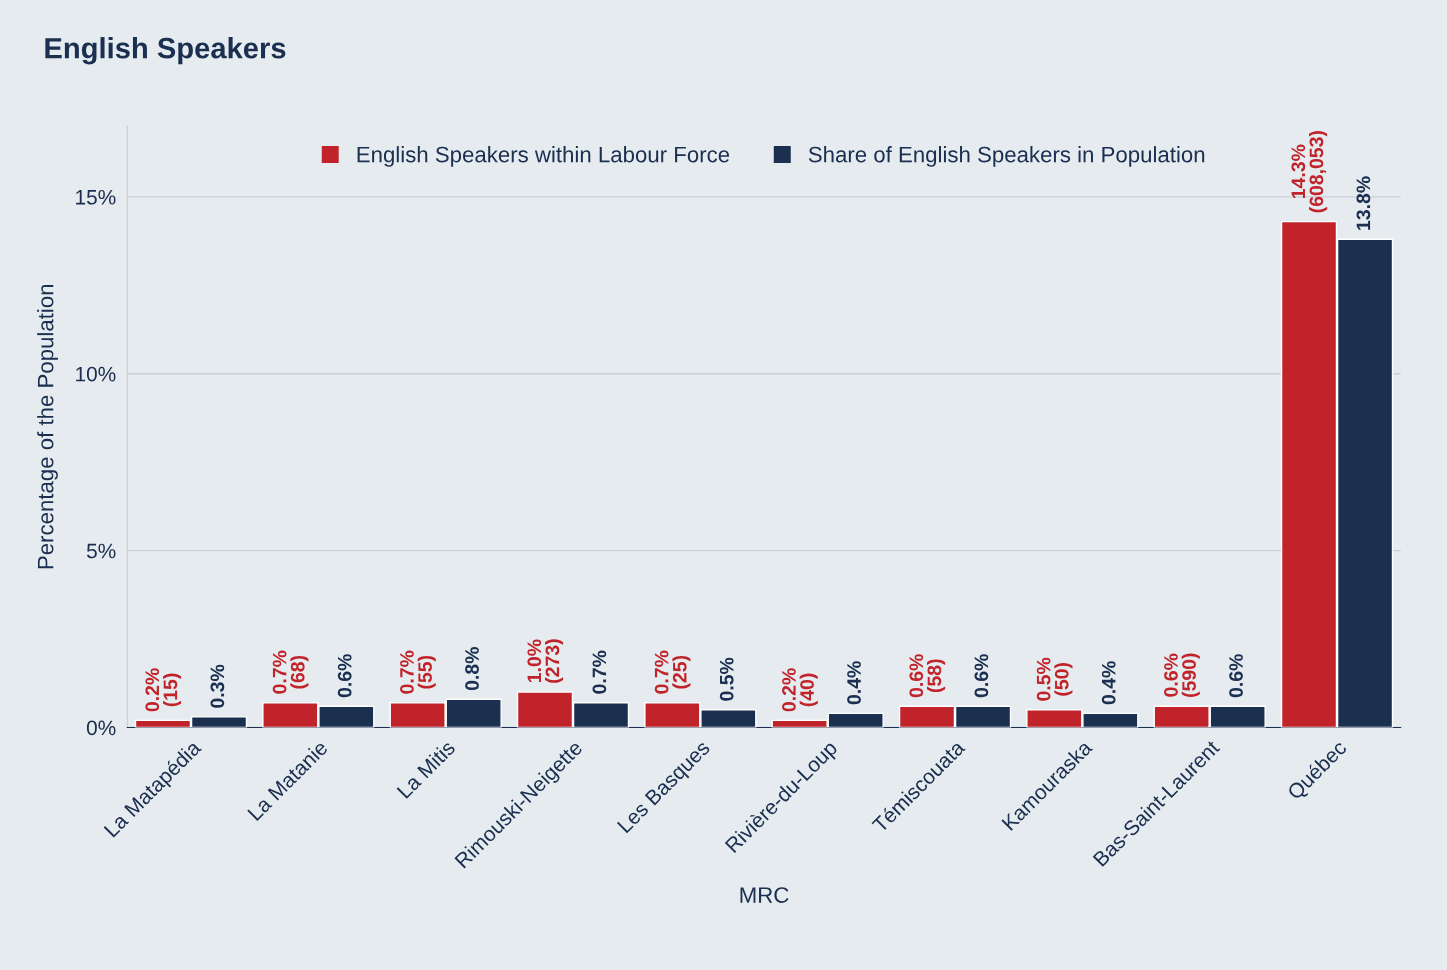  What do you see at coordinates (672, 672) in the screenshot?
I see `data-label: 0.7% (25)` at bounding box center [672, 672].